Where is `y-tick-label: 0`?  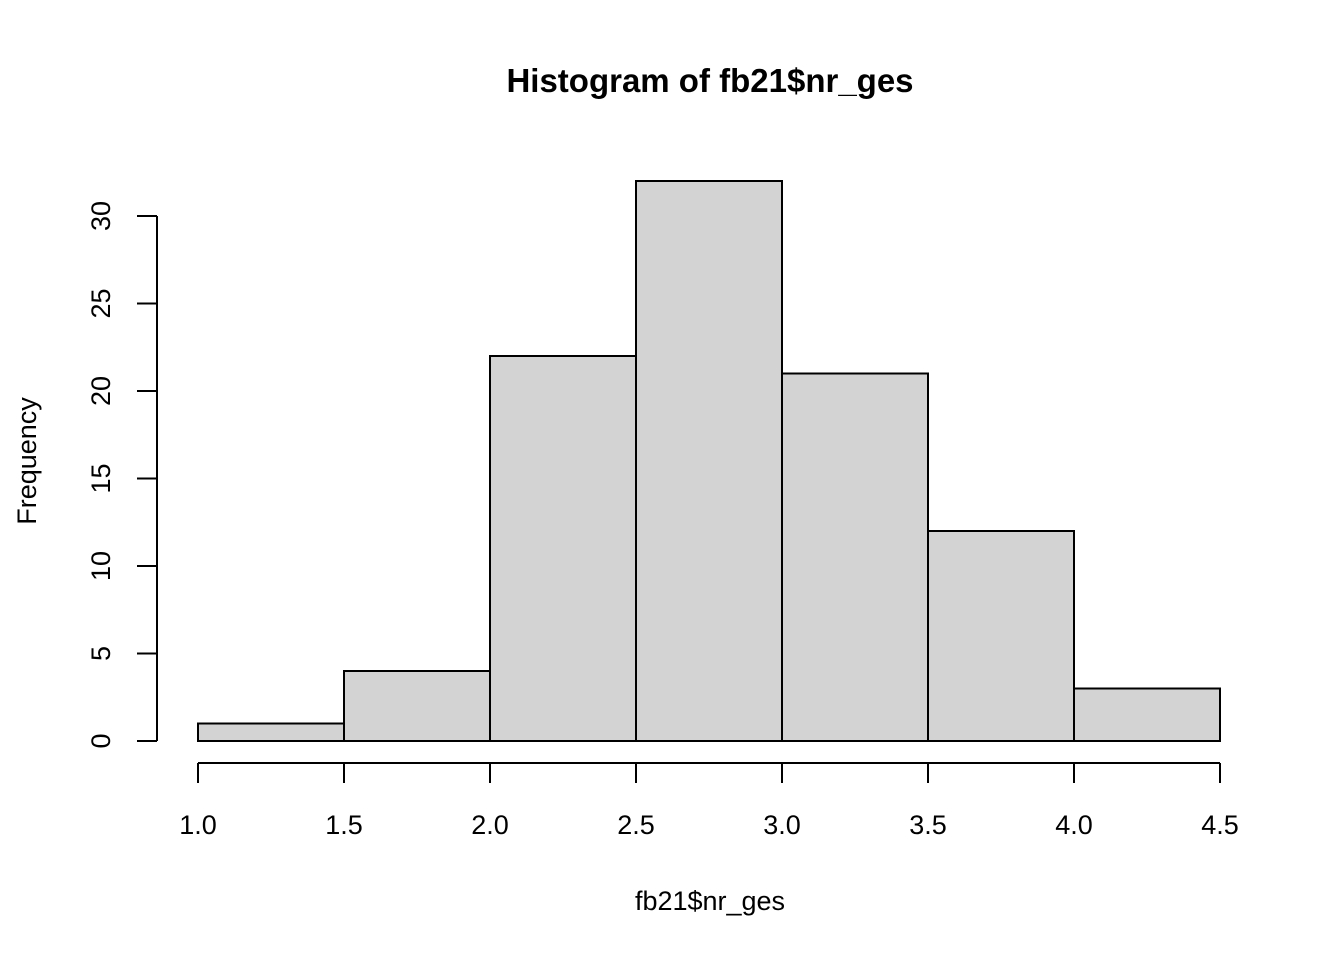 y-tick-label: 0 is located at coordinates (101, 740).